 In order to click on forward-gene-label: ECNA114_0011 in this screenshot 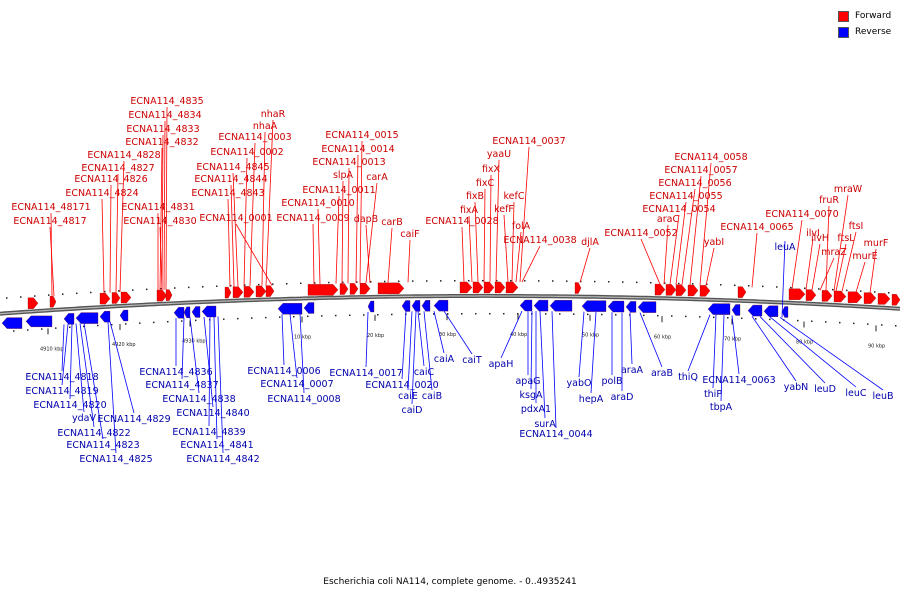, I will do `click(338, 190)`.